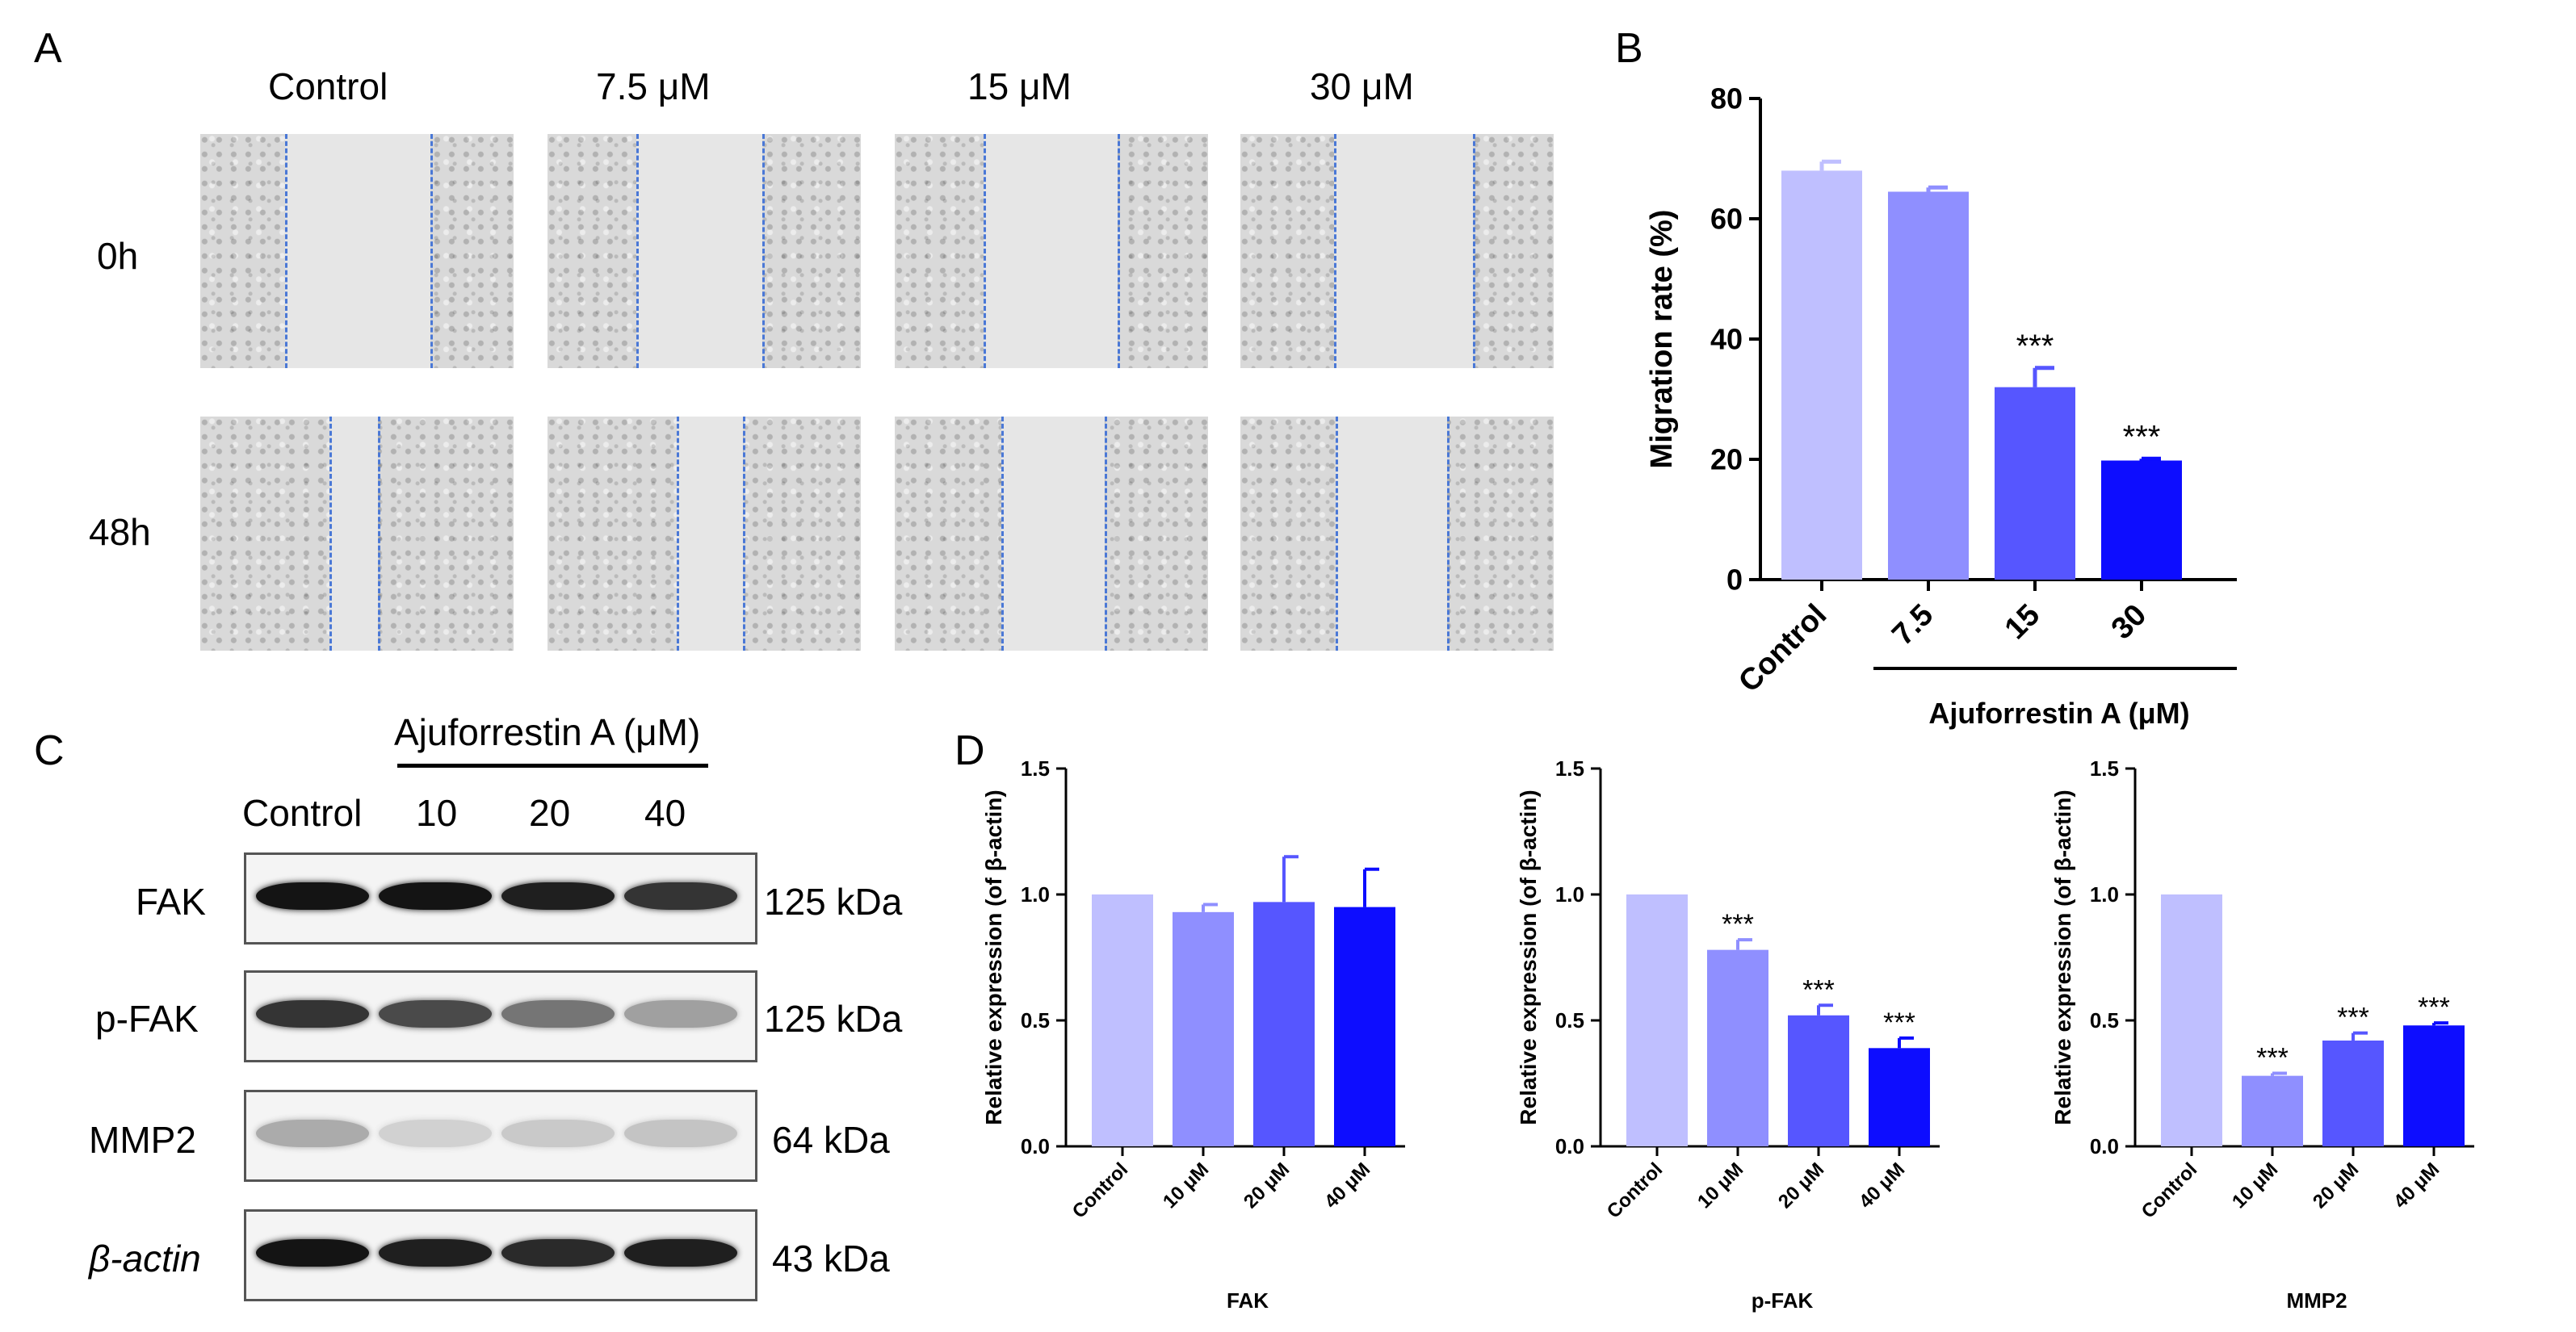  What do you see at coordinates (437, 813) in the screenshot?
I see `lane-label-10: 10` at bounding box center [437, 813].